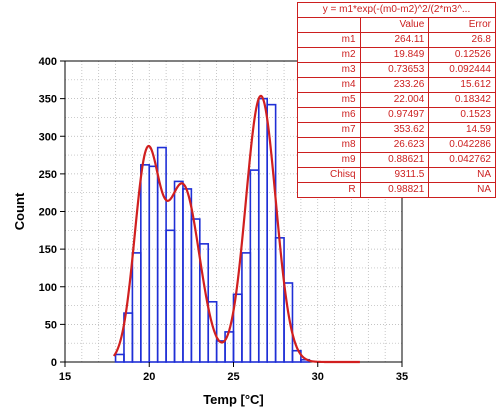 This screenshot has width=499, height=415. Describe the element at coordinates (19, 211) in the screenshot. I see `y-axis-label: Count` at that location.